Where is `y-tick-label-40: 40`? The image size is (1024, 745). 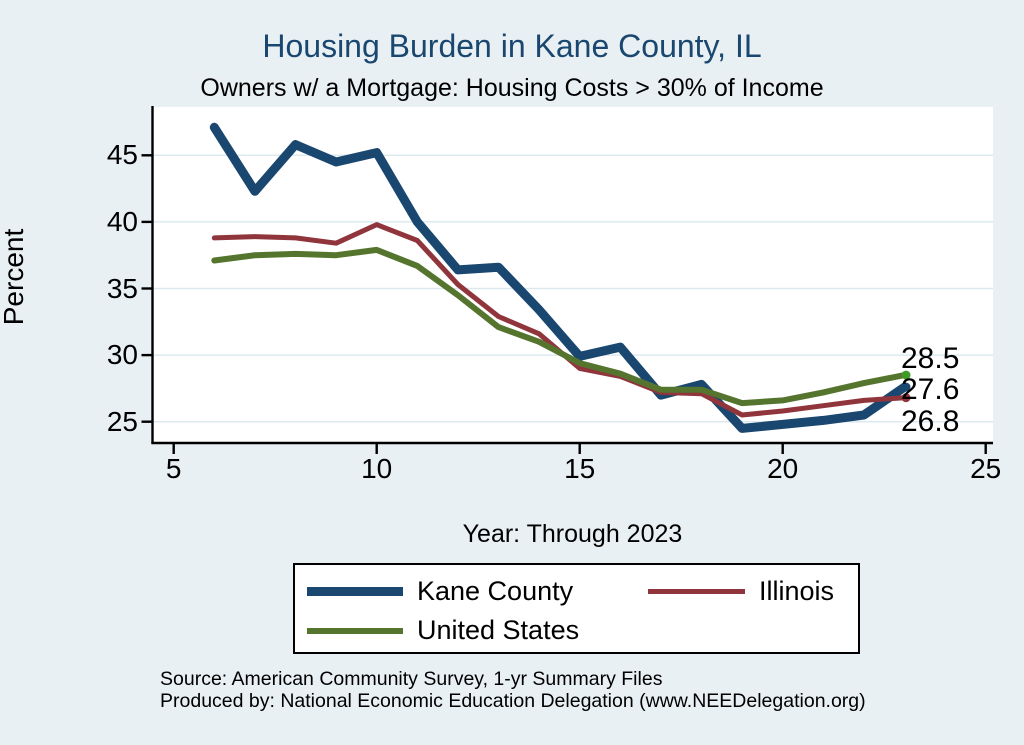 y-tick-label-40: 40 is located at coordinates (122, 221).